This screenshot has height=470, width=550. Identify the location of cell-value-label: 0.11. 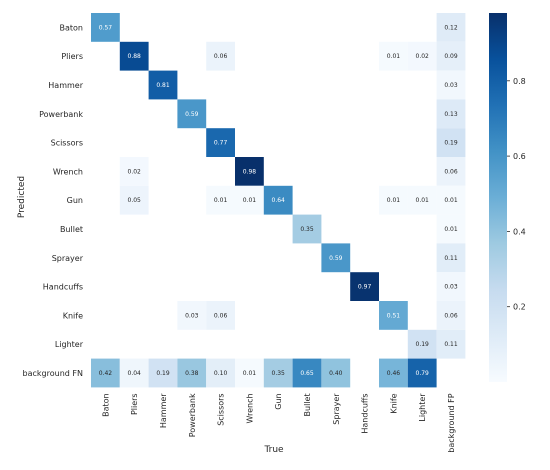
(451, 258).